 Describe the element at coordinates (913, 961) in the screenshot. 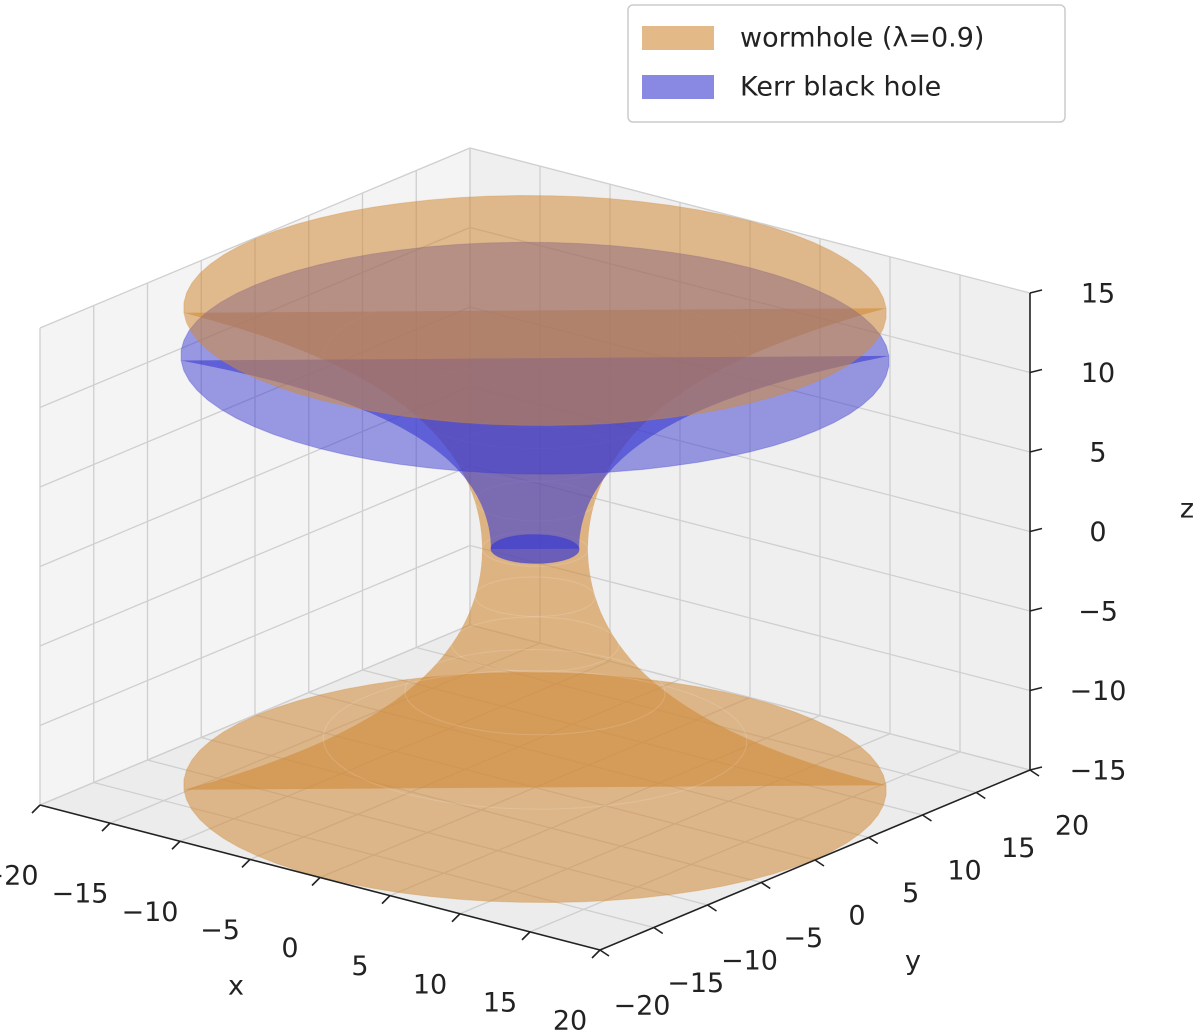

I see `y-axis-label: y` at that location.